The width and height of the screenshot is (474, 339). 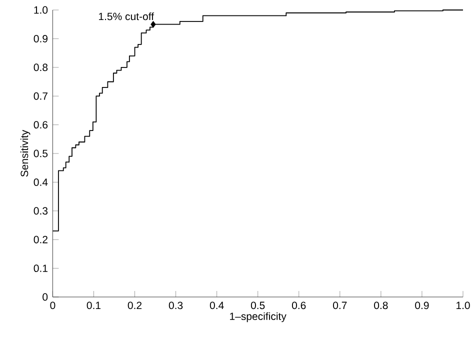 I want to click on y-tick-label: 0, so click(x=45, y=297).